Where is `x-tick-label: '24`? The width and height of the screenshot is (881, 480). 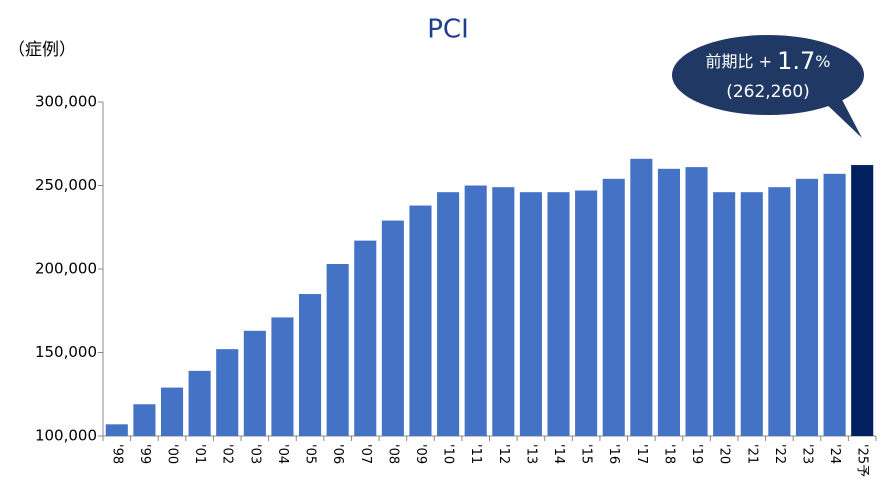 x-tick-label: '24 is located at coordinates (834, 454).